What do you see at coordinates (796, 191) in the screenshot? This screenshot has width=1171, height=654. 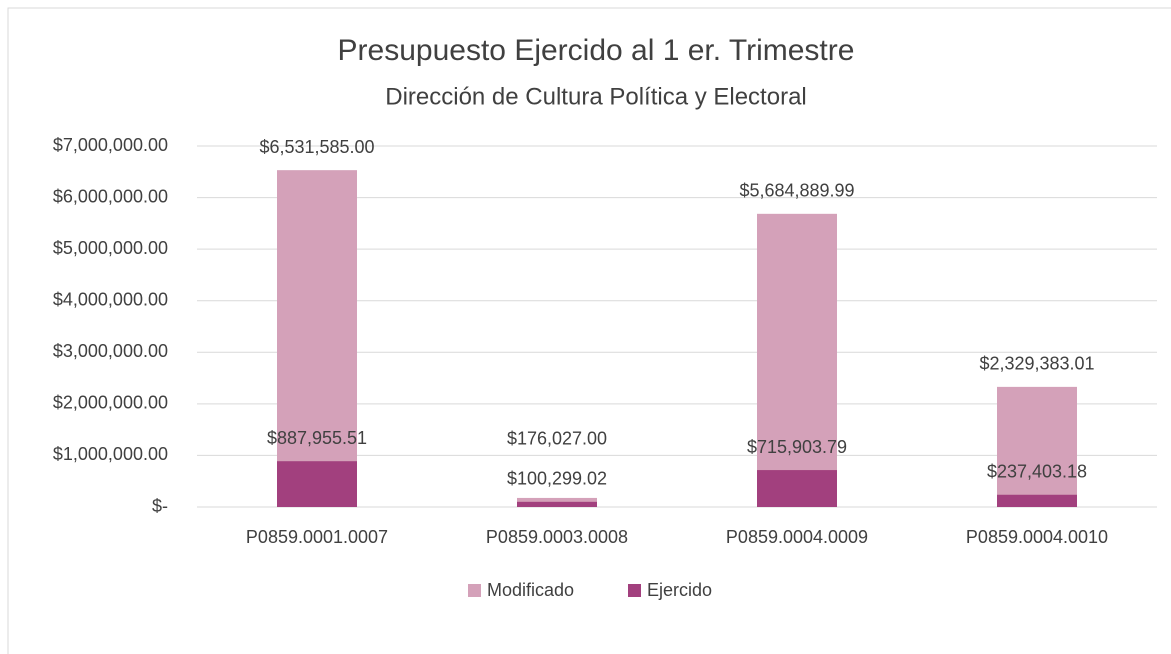 I see `value-label: $5,684,889.99` at bounding box center [796, 191].